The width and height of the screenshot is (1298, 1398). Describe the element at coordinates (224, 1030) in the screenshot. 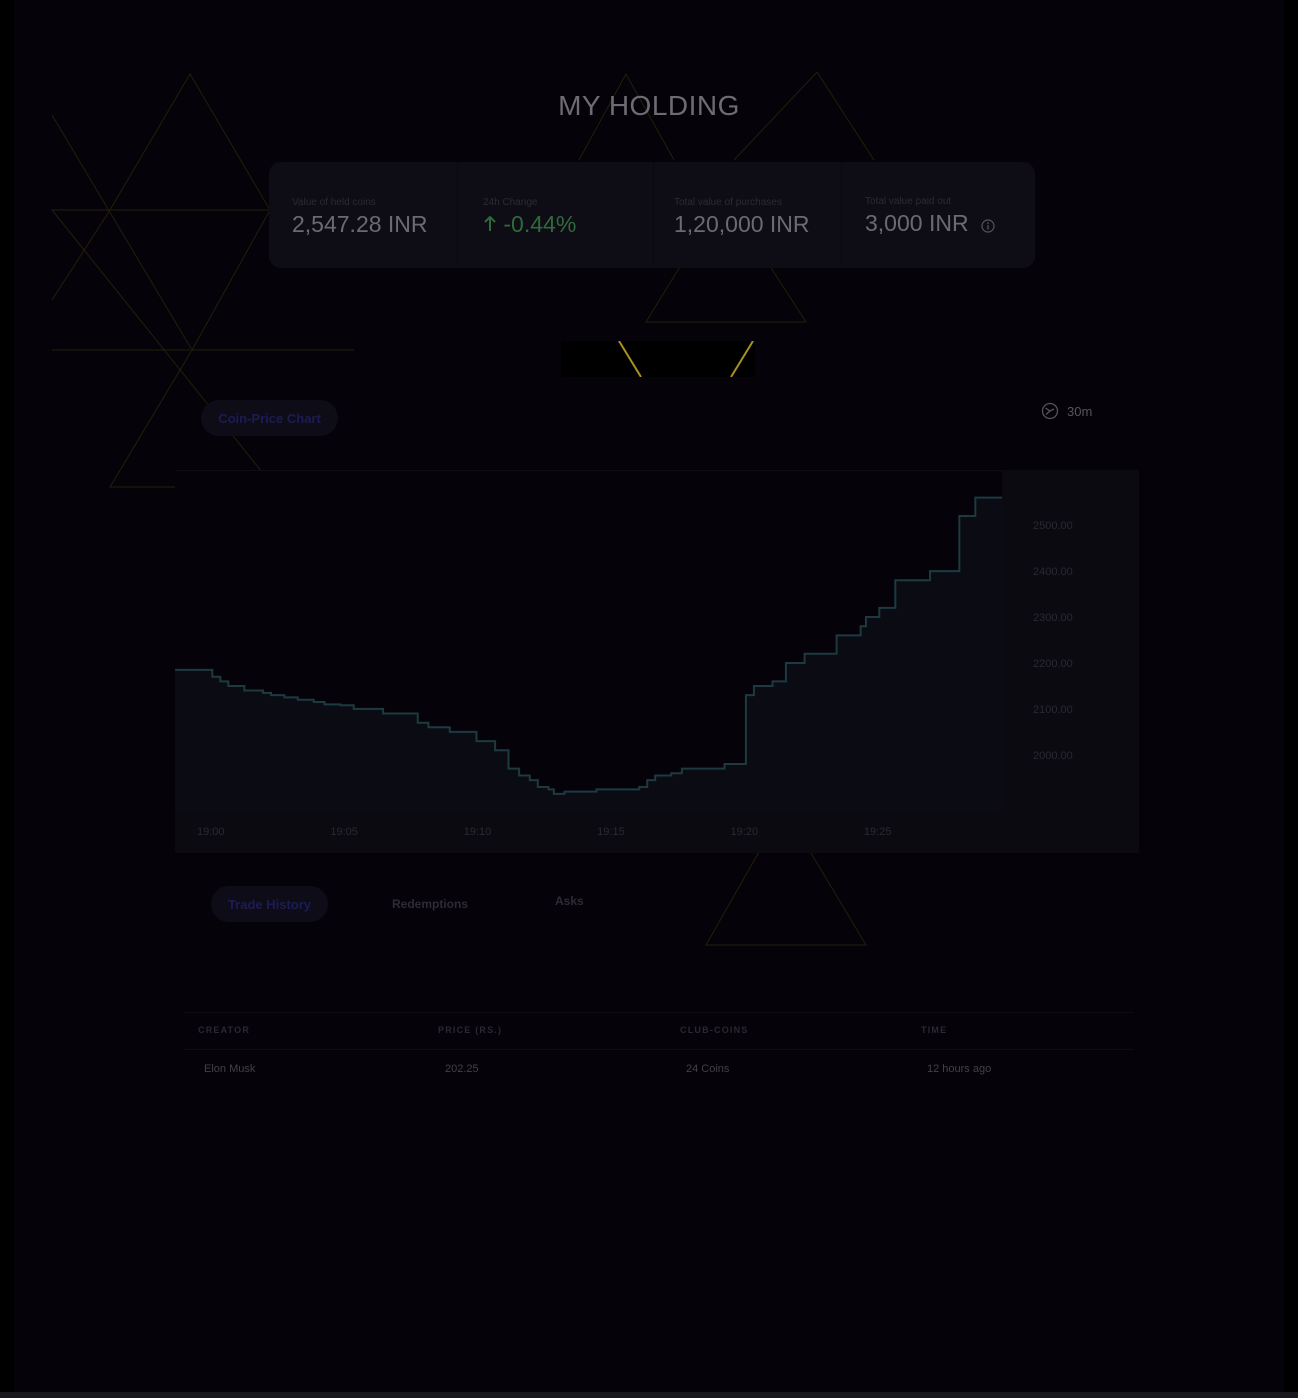

I see `column-header-creator: CREATOR` at that location.